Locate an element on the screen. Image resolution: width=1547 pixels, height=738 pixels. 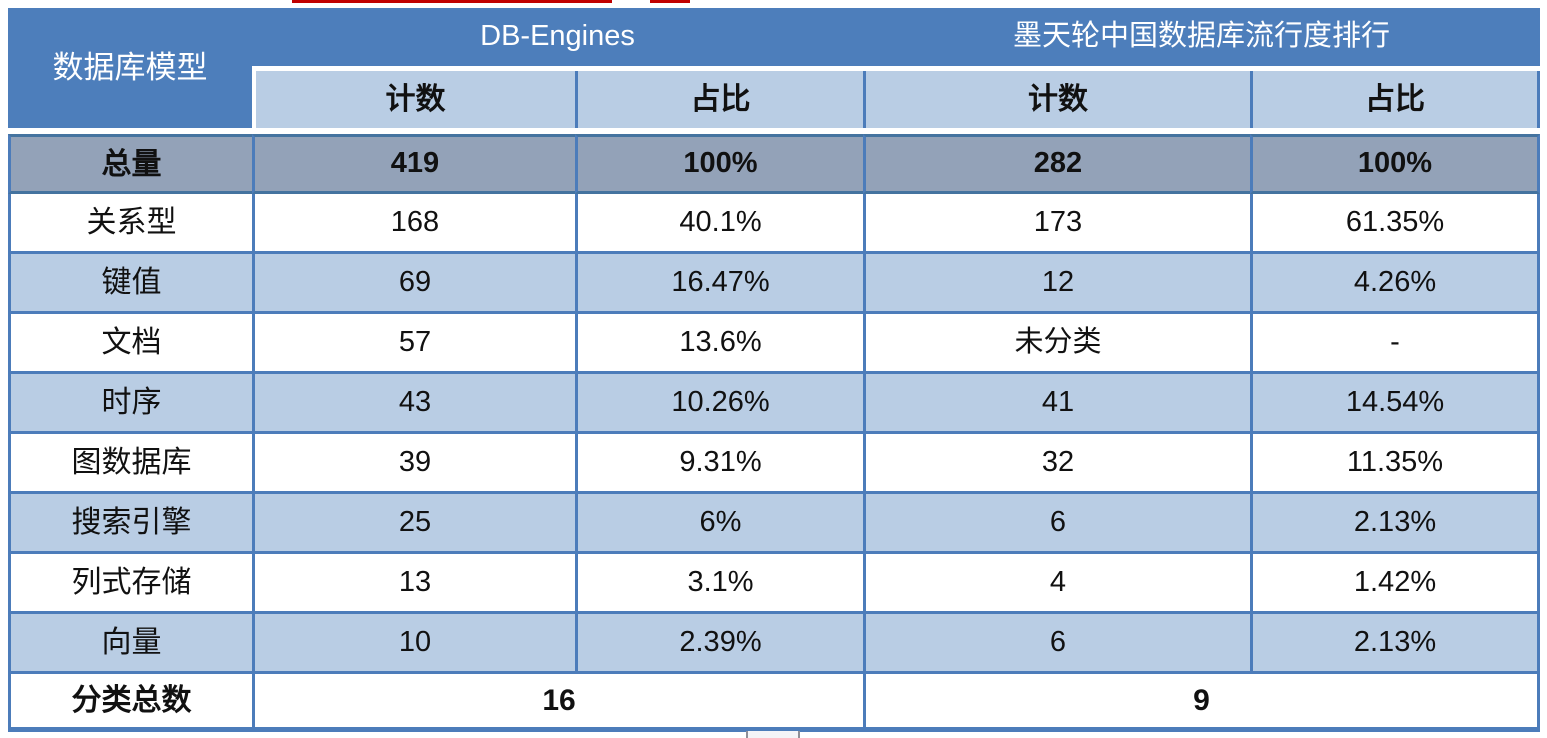
value-cell: 10.26% is located at coordinates (719, 404).